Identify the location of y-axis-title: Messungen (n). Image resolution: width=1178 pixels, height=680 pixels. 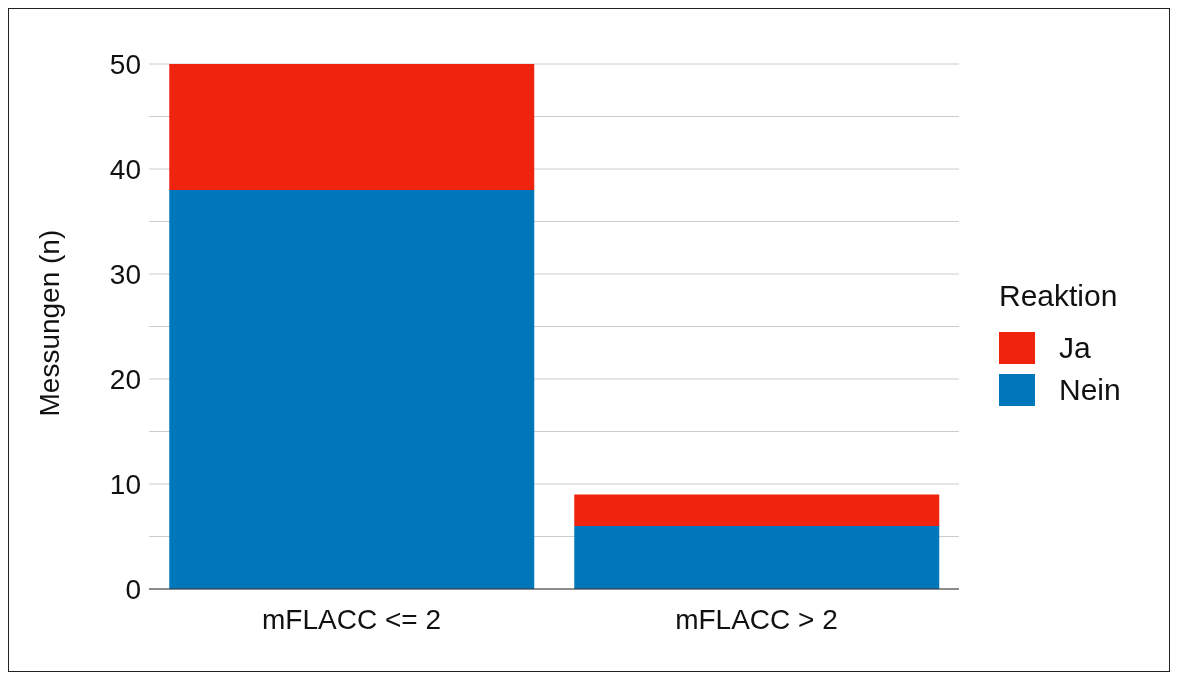
(49, 323).